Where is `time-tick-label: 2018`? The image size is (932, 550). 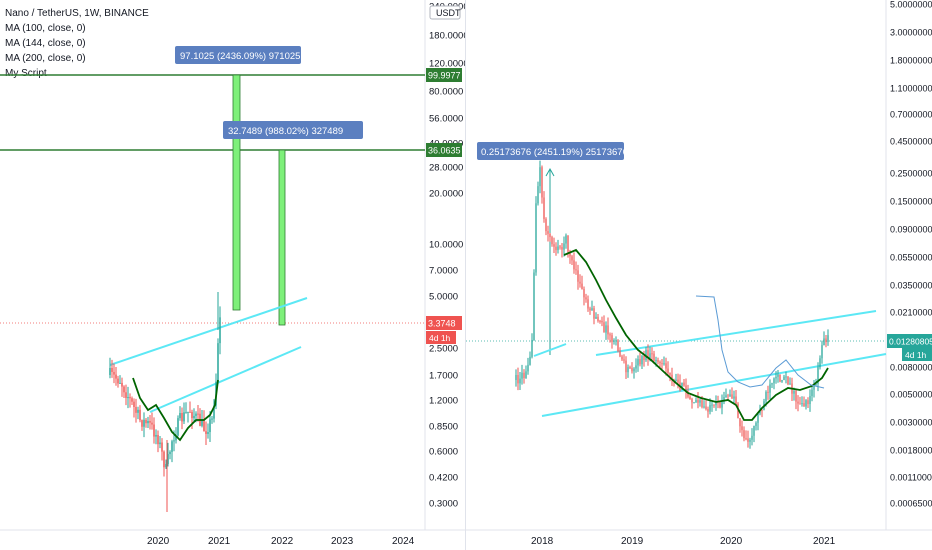 time-tick-label: 2018 is located at coordinates (542, 541).